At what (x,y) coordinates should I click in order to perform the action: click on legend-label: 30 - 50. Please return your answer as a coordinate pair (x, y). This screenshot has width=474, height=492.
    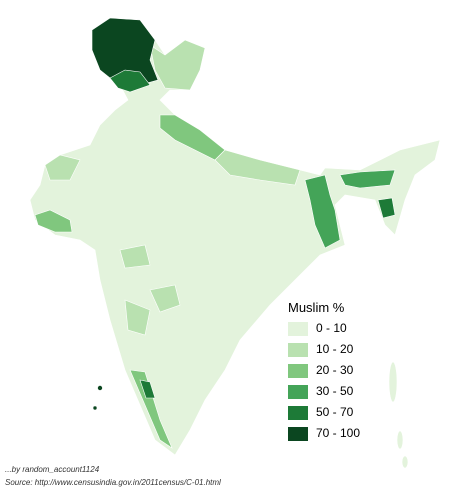
    Looking at the image, I should click on (335, 391).